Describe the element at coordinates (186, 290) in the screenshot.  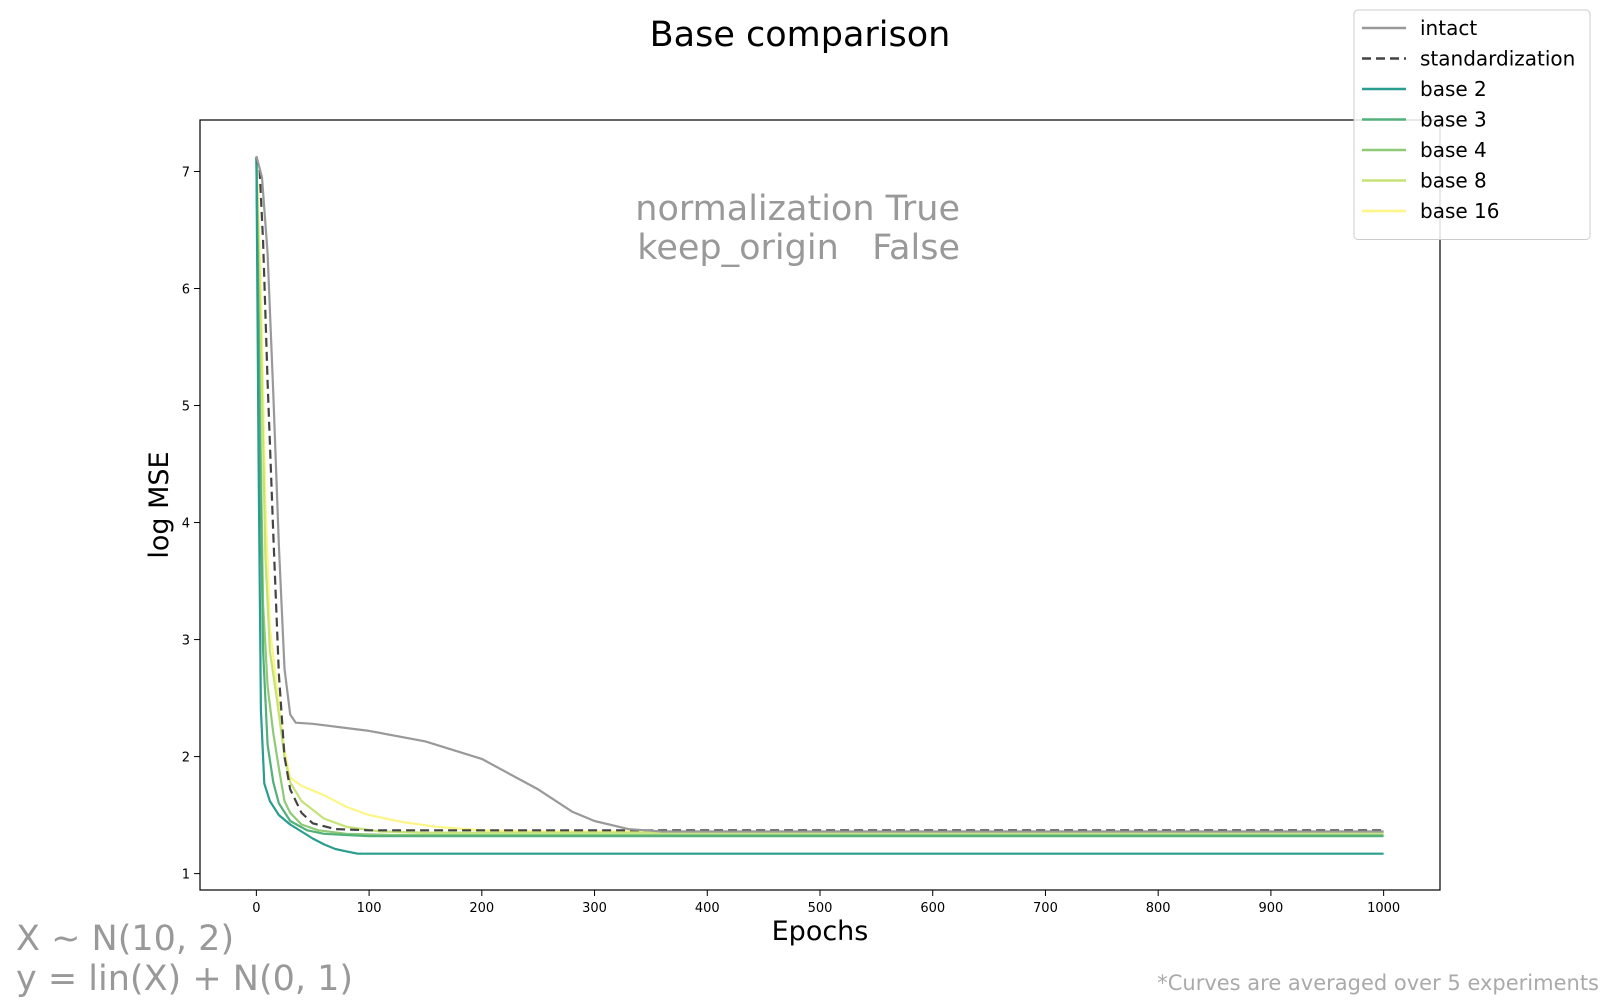
I see `y-tick-label: 6` at that location.